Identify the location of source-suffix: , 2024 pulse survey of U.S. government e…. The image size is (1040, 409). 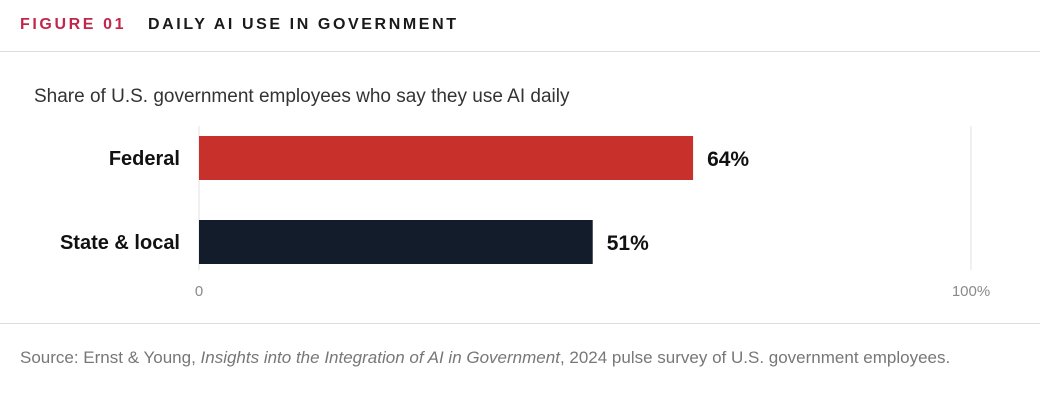
(755, 357).